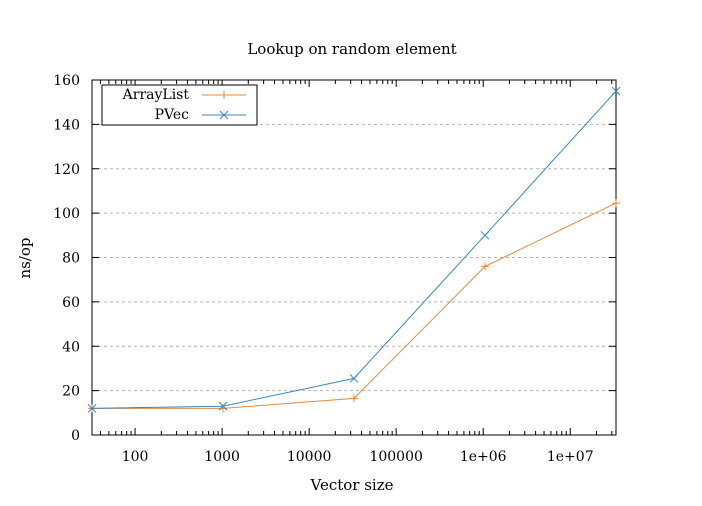 The height and width of the screenshot is (506, 702). I want to click on y-tick-label: 80, so click(71, 259).